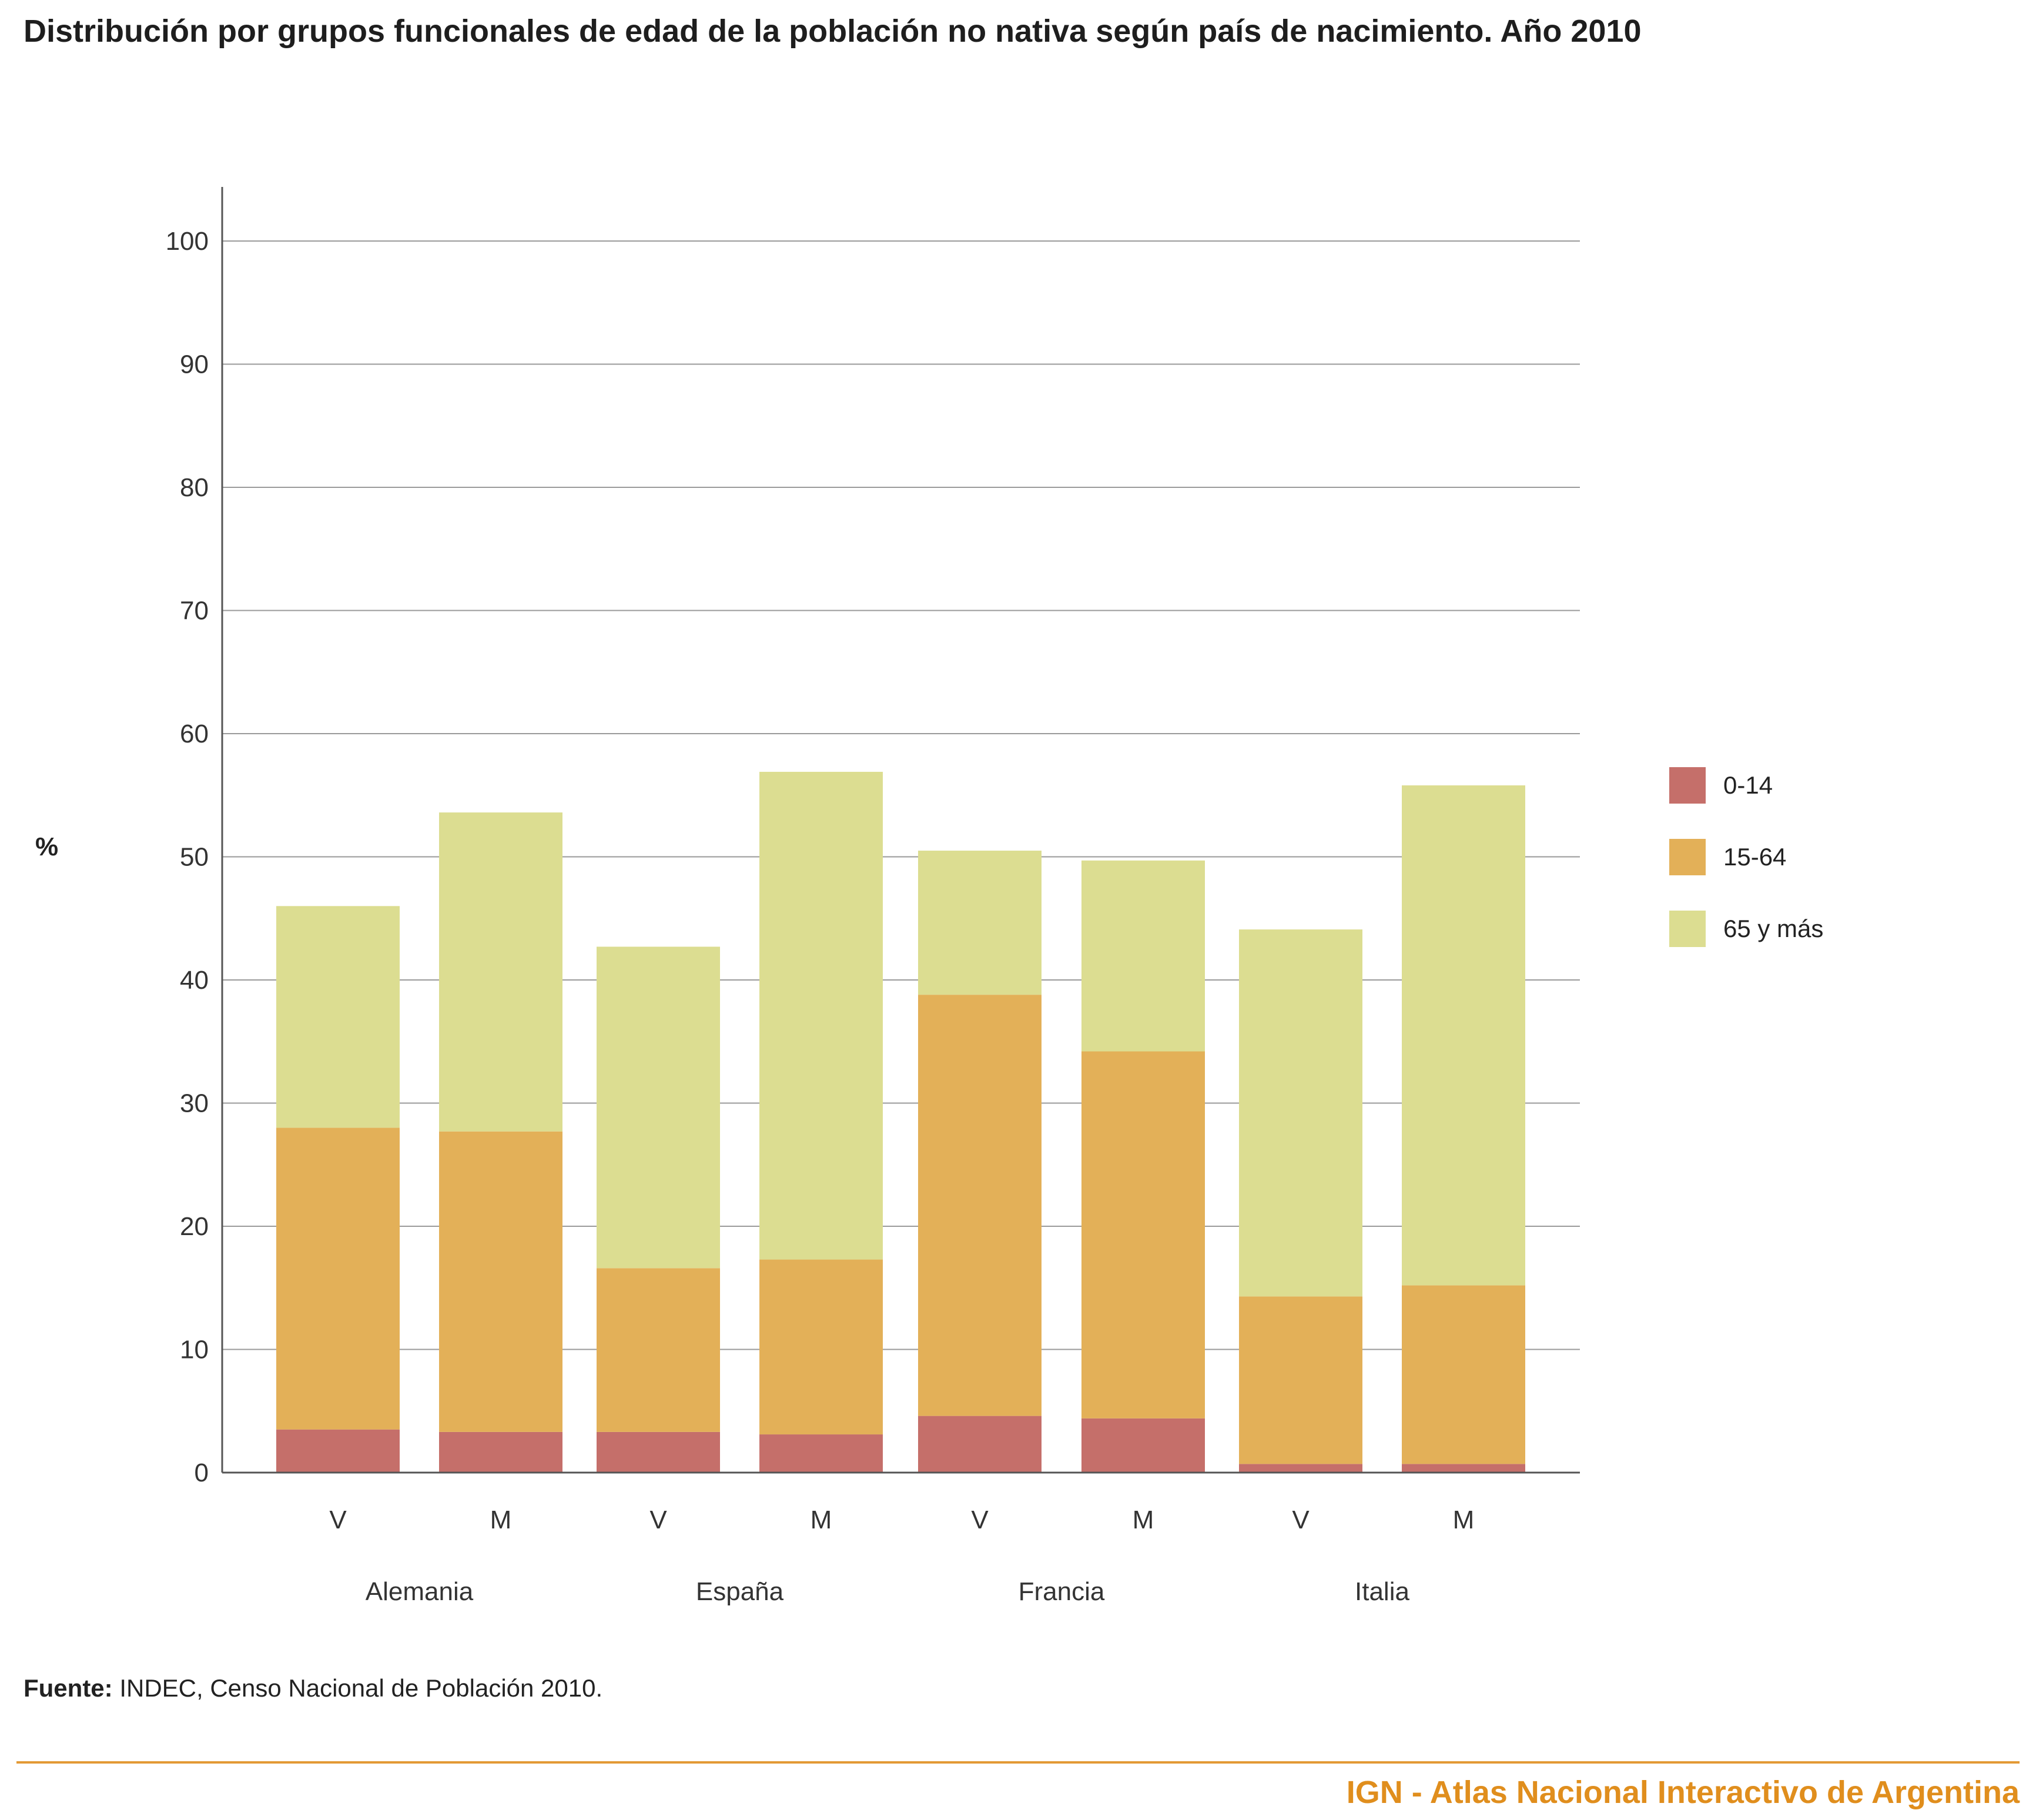 This screenshot has width=2036, height=1820. I want to click on legend-swatch-65-y-mas, so click(1688, 929).